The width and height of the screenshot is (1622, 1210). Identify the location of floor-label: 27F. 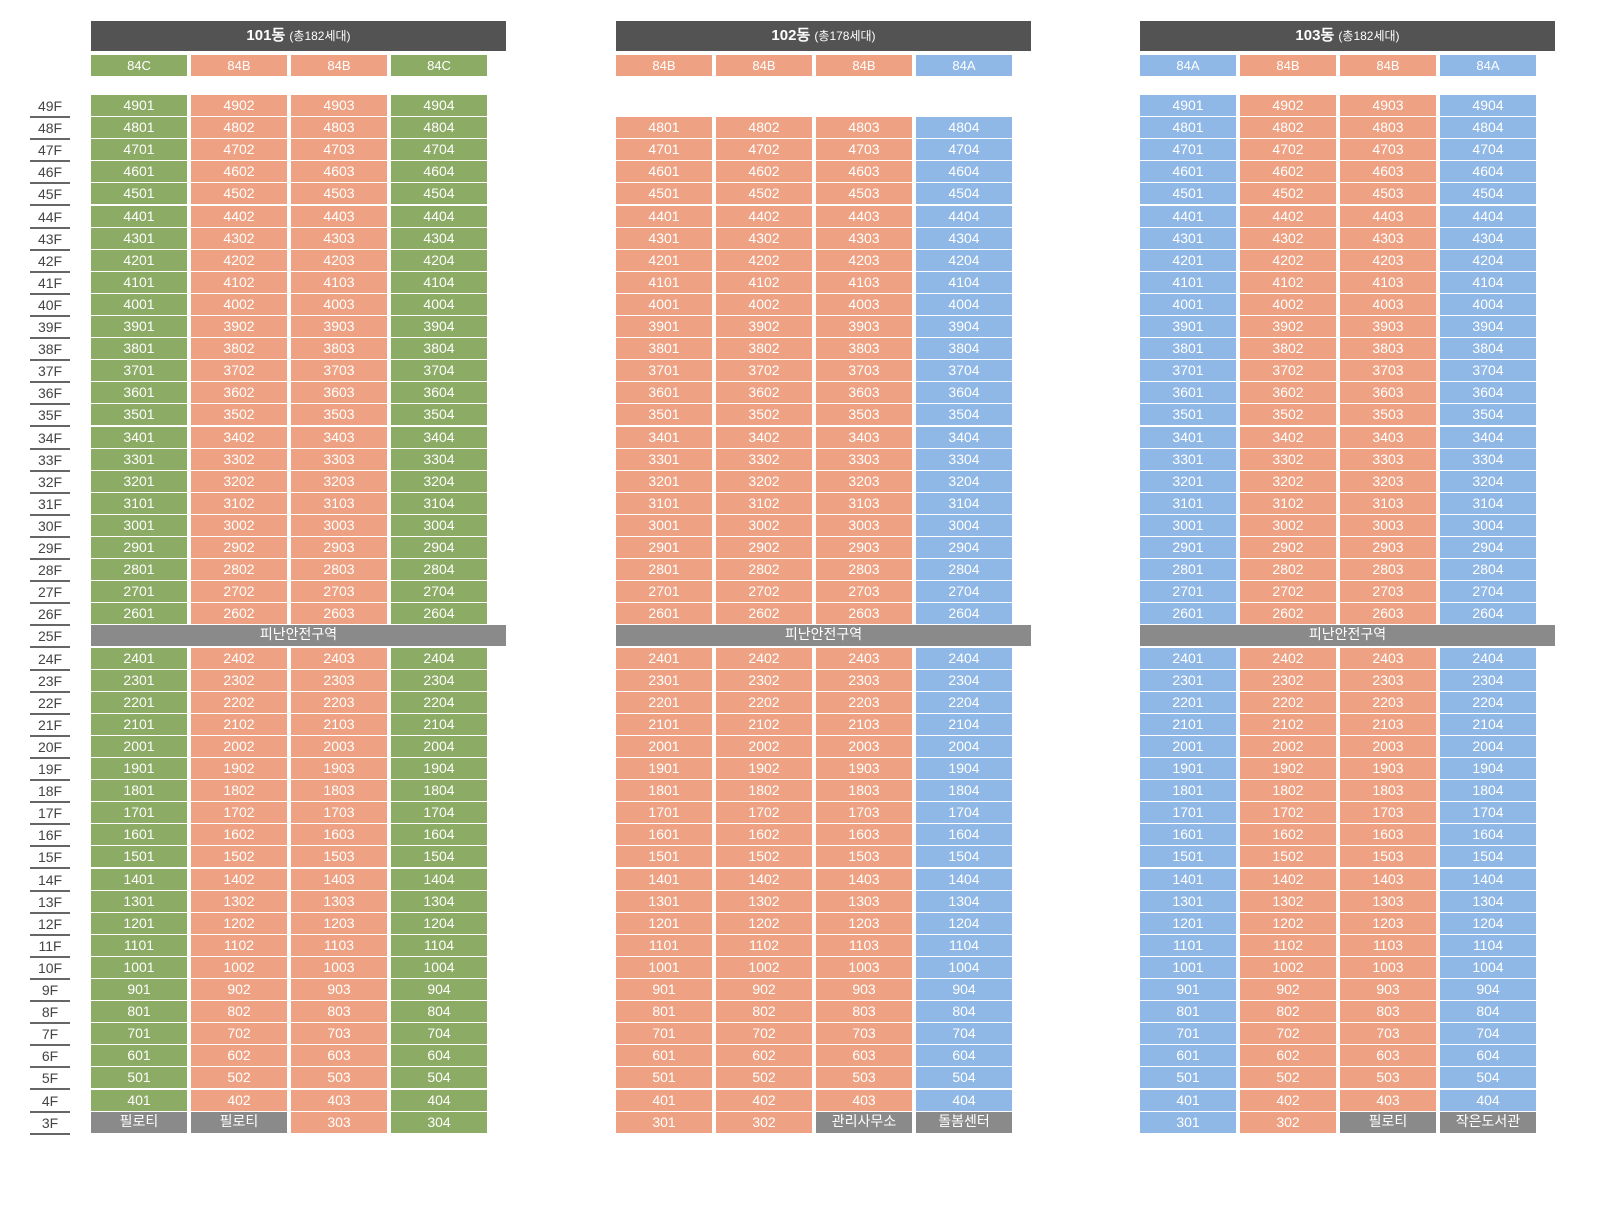
(50, 592).